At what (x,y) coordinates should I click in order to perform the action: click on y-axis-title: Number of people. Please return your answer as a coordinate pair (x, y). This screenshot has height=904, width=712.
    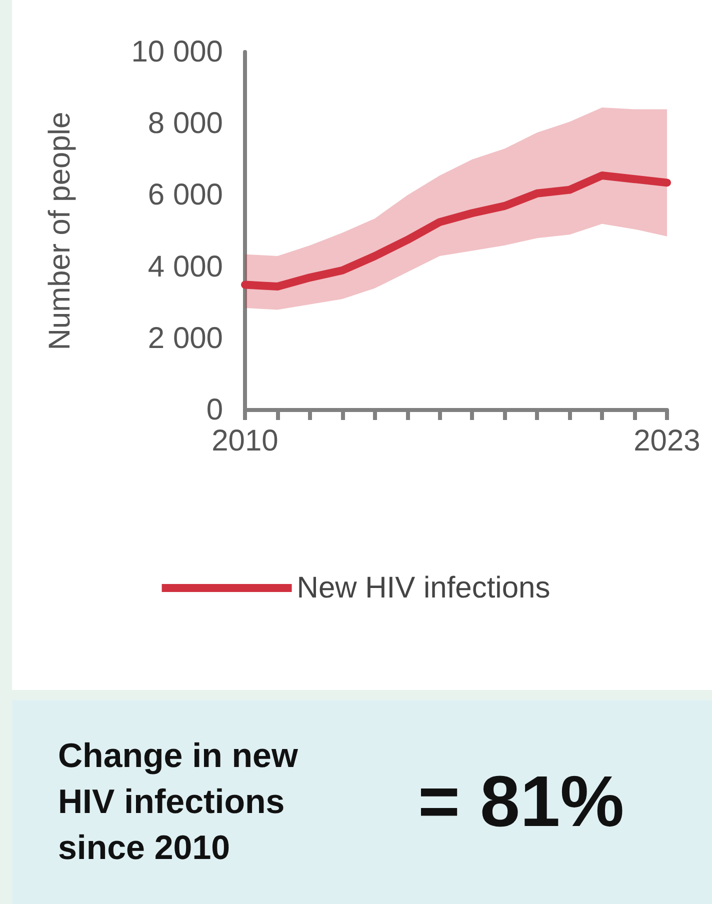
    Looking at the image, I should click on (60, 231).